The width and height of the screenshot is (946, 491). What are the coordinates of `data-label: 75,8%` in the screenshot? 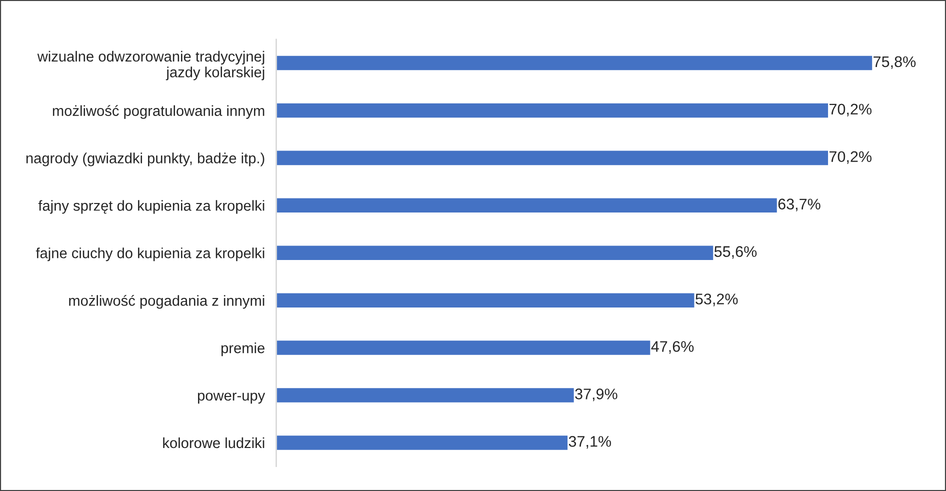 It's located at (895, 62).